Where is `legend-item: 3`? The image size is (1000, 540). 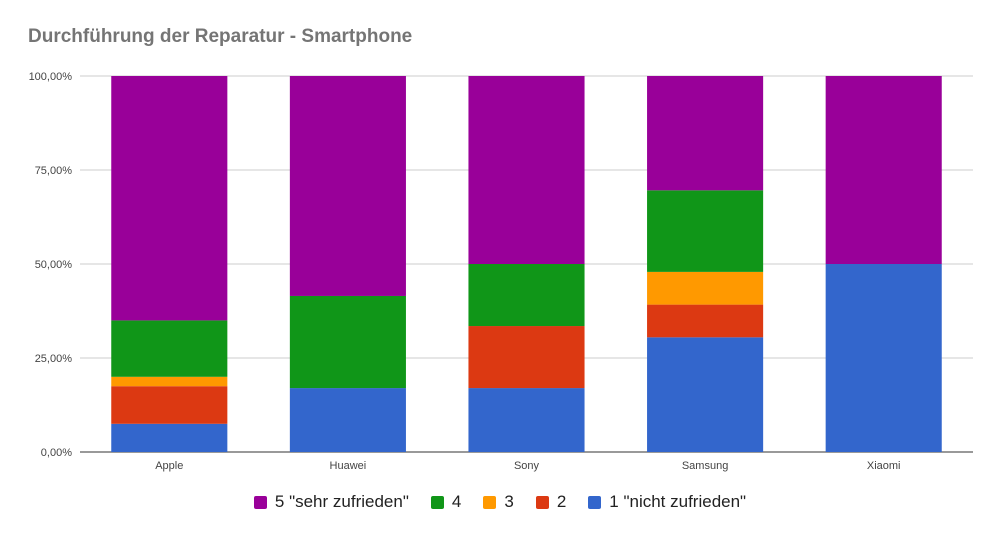
legend-item: 3 is located at coordinates (498, 502).